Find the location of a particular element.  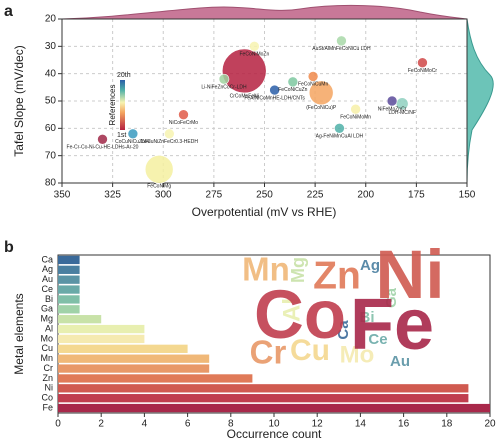

colorbar is located at coordinates (122, 105).